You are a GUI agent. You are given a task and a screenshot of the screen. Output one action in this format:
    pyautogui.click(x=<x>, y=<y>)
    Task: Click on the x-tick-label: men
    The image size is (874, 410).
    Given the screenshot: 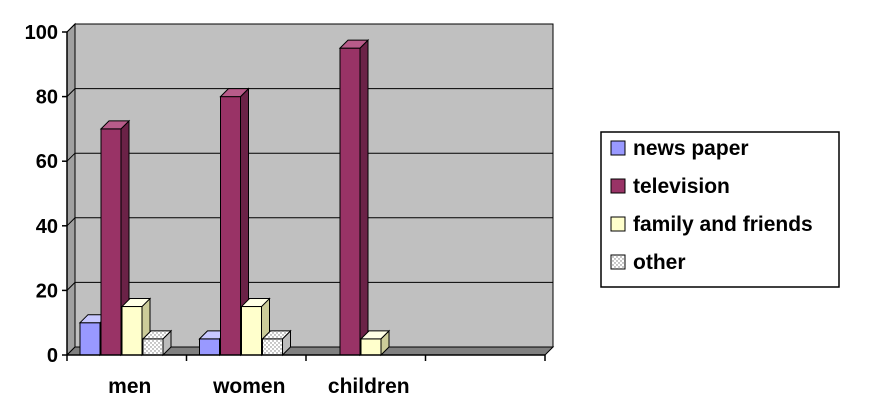 What is the action you would take?
    pyautogui.click(x=129, y=386)
    